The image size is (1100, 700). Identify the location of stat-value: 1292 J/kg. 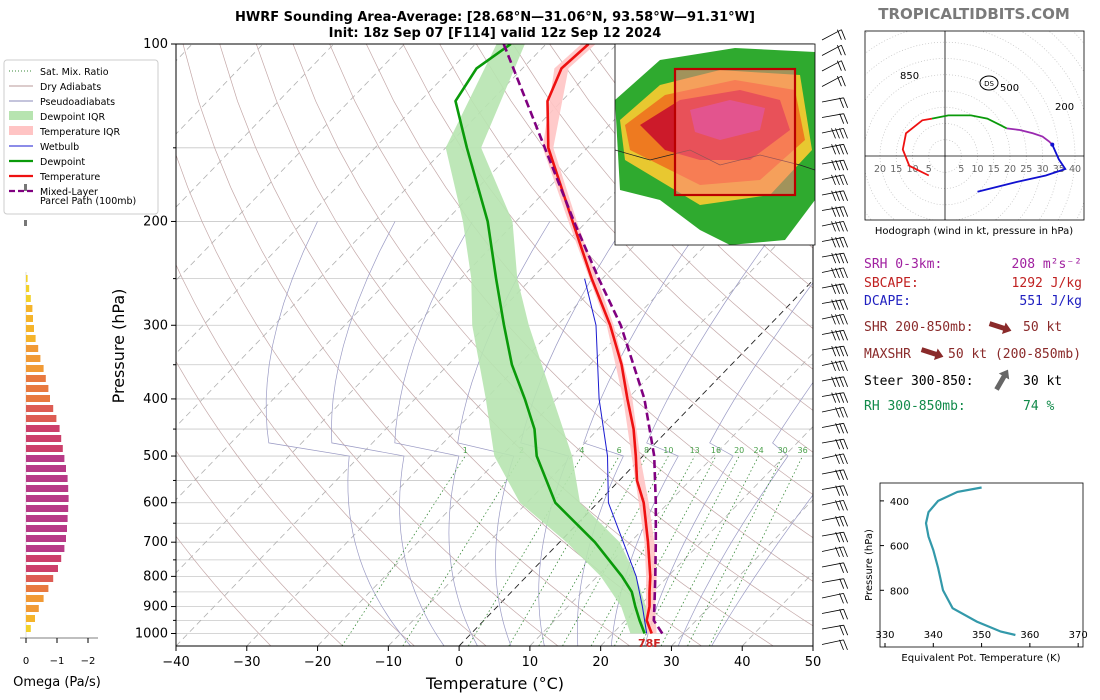
(1047, 283).